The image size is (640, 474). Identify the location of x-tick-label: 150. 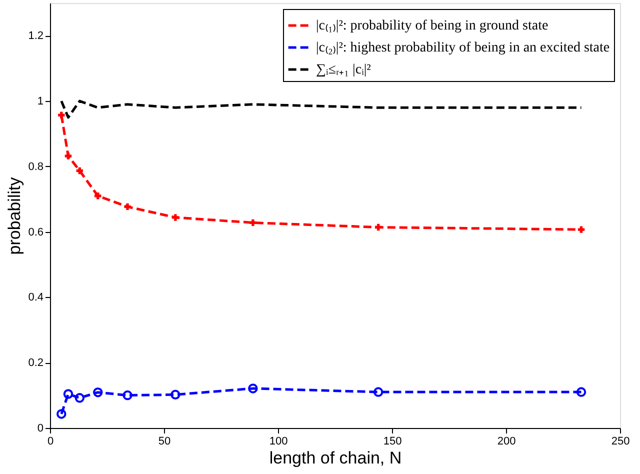
(392, 442).